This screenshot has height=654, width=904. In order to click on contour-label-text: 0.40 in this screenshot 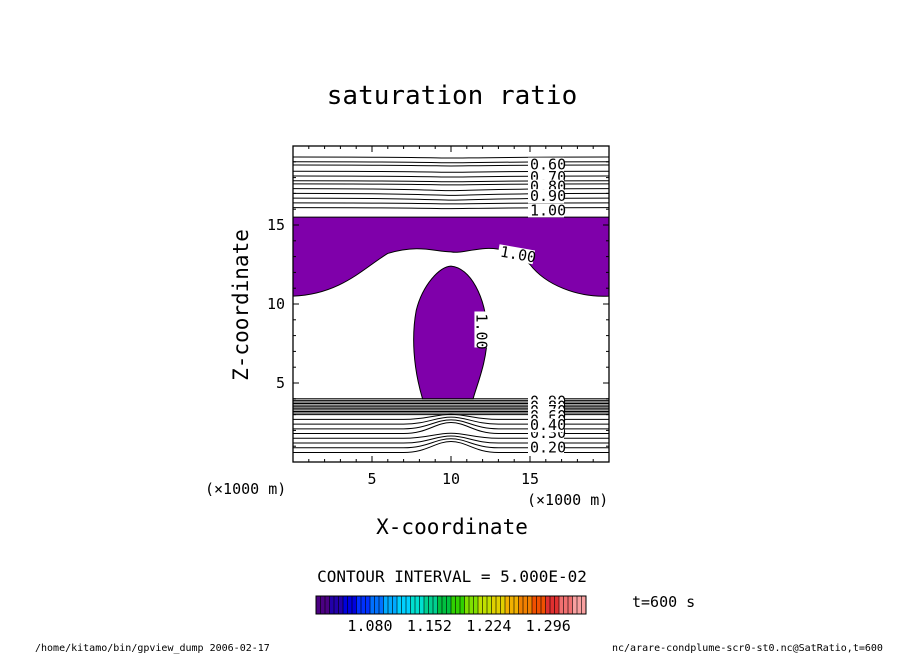, I will do `click(548, 425)`.